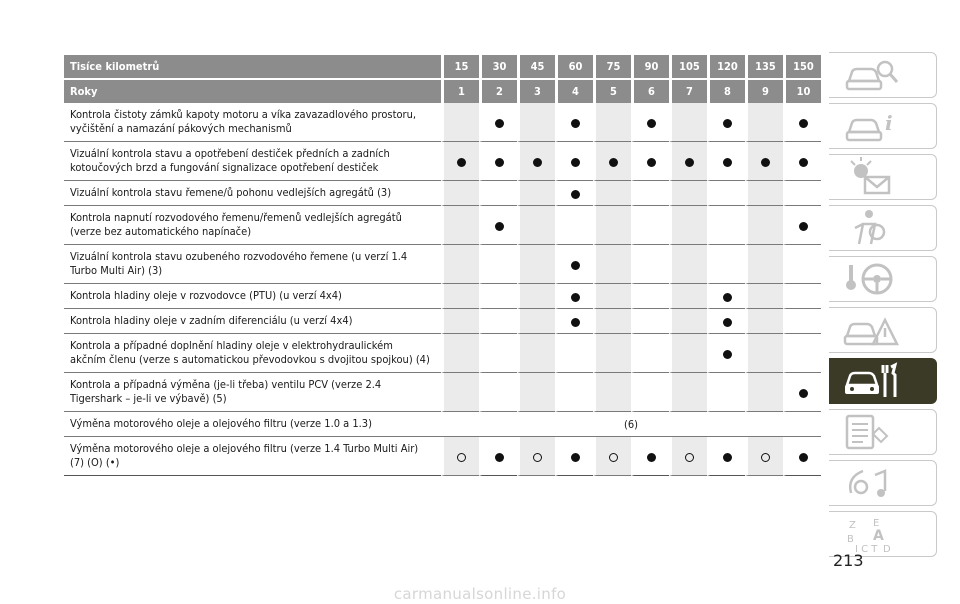  What do you see at coordinates (689, 457) in the screenshot?
I see `hollow-ring-mark` at bounding box center [689, 457].